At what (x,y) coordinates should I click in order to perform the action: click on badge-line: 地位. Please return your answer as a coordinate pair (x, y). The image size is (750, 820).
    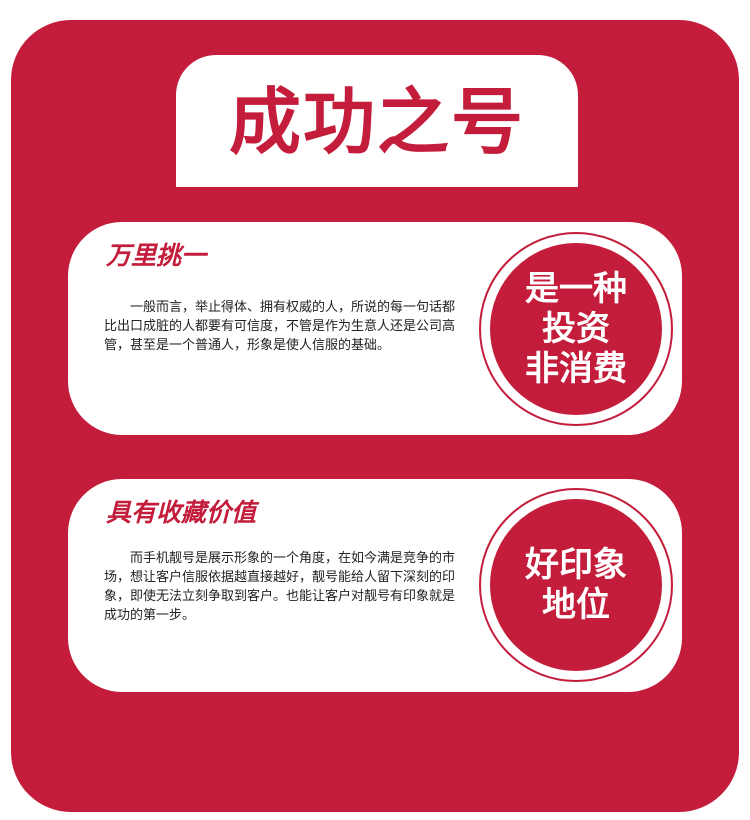
    Looking at the image, I should click on (576, 605).